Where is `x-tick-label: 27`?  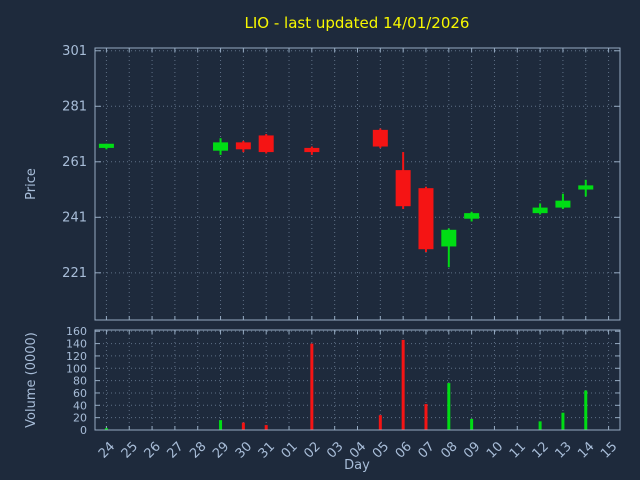
x-tick-label: 27 is located at coordinates (175, 450).